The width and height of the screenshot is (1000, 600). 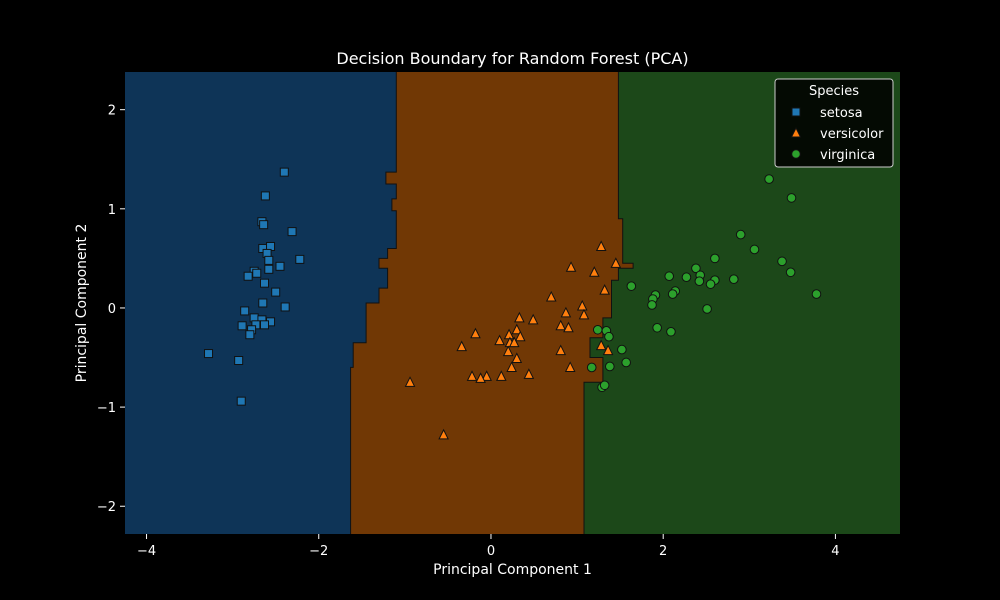 I want to click on x-axis-label: Principal Component 1, so click(x=512, y=570).